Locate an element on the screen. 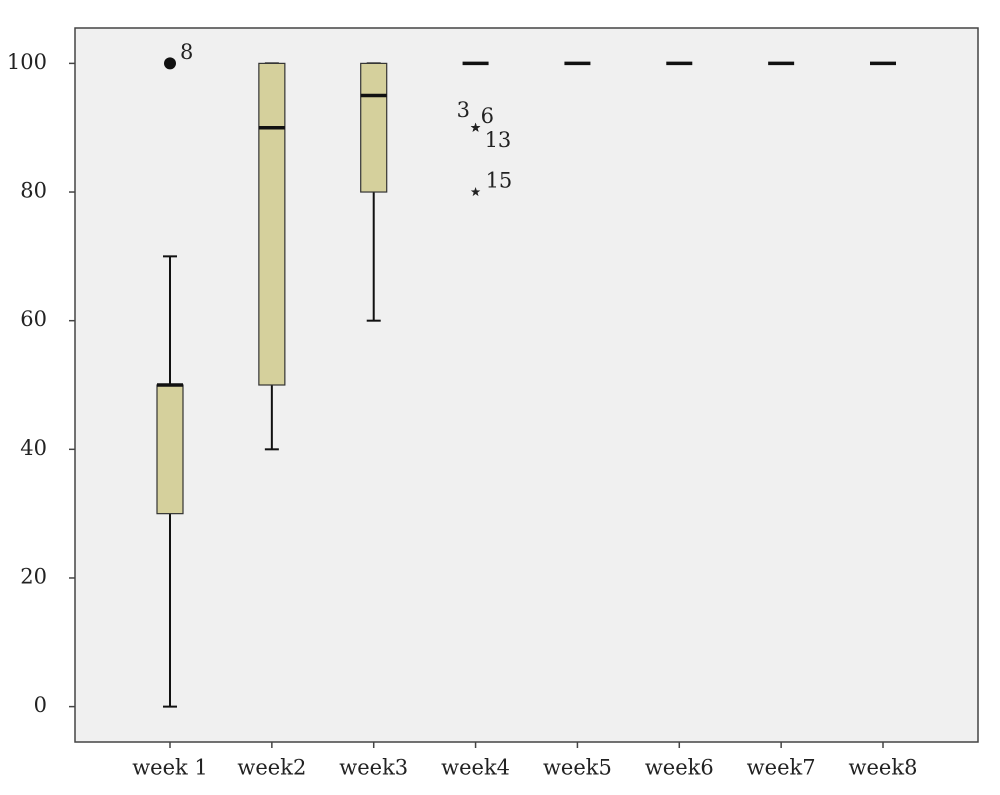 The width and height of the screenshot is (1000, 795). x-tick-label: week7 is located at coordinates (781, 768).